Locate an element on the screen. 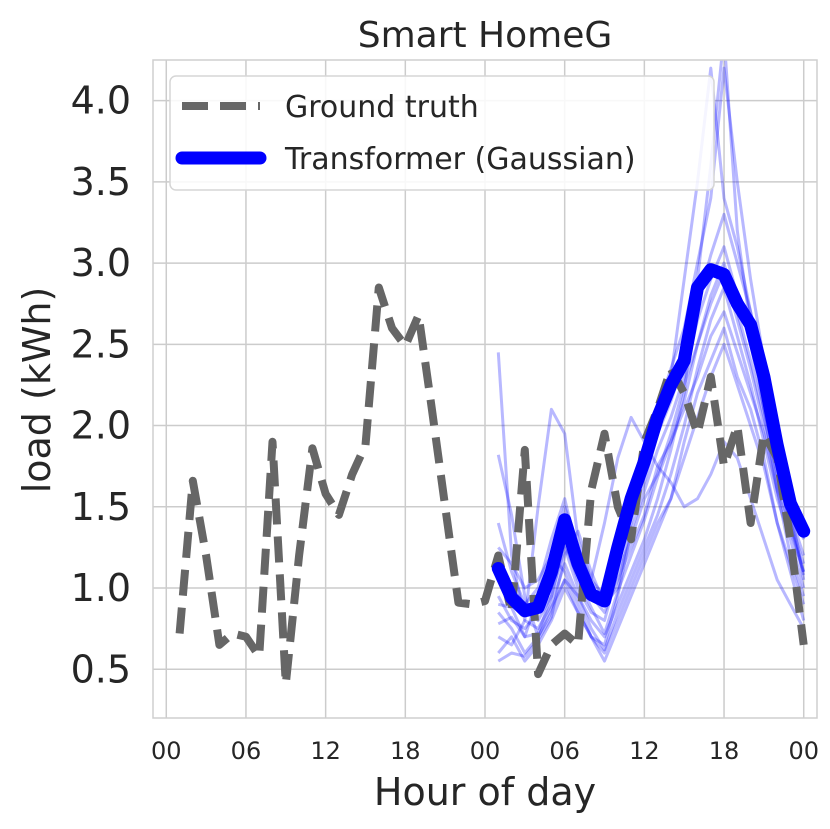 The width and height of the screenshot is (830, 829). y-tick-label: 2.5 is located at coordinates (101, 344).